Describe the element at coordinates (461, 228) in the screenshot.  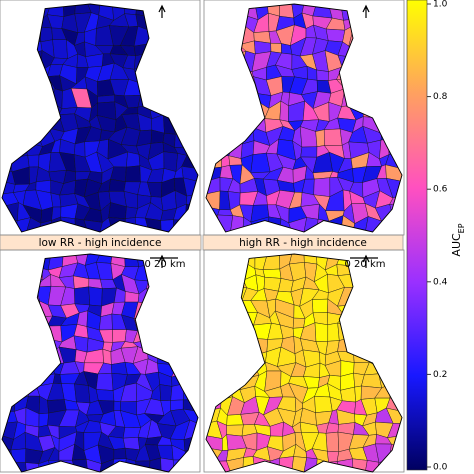
I see `label-sub: EP` at that location.